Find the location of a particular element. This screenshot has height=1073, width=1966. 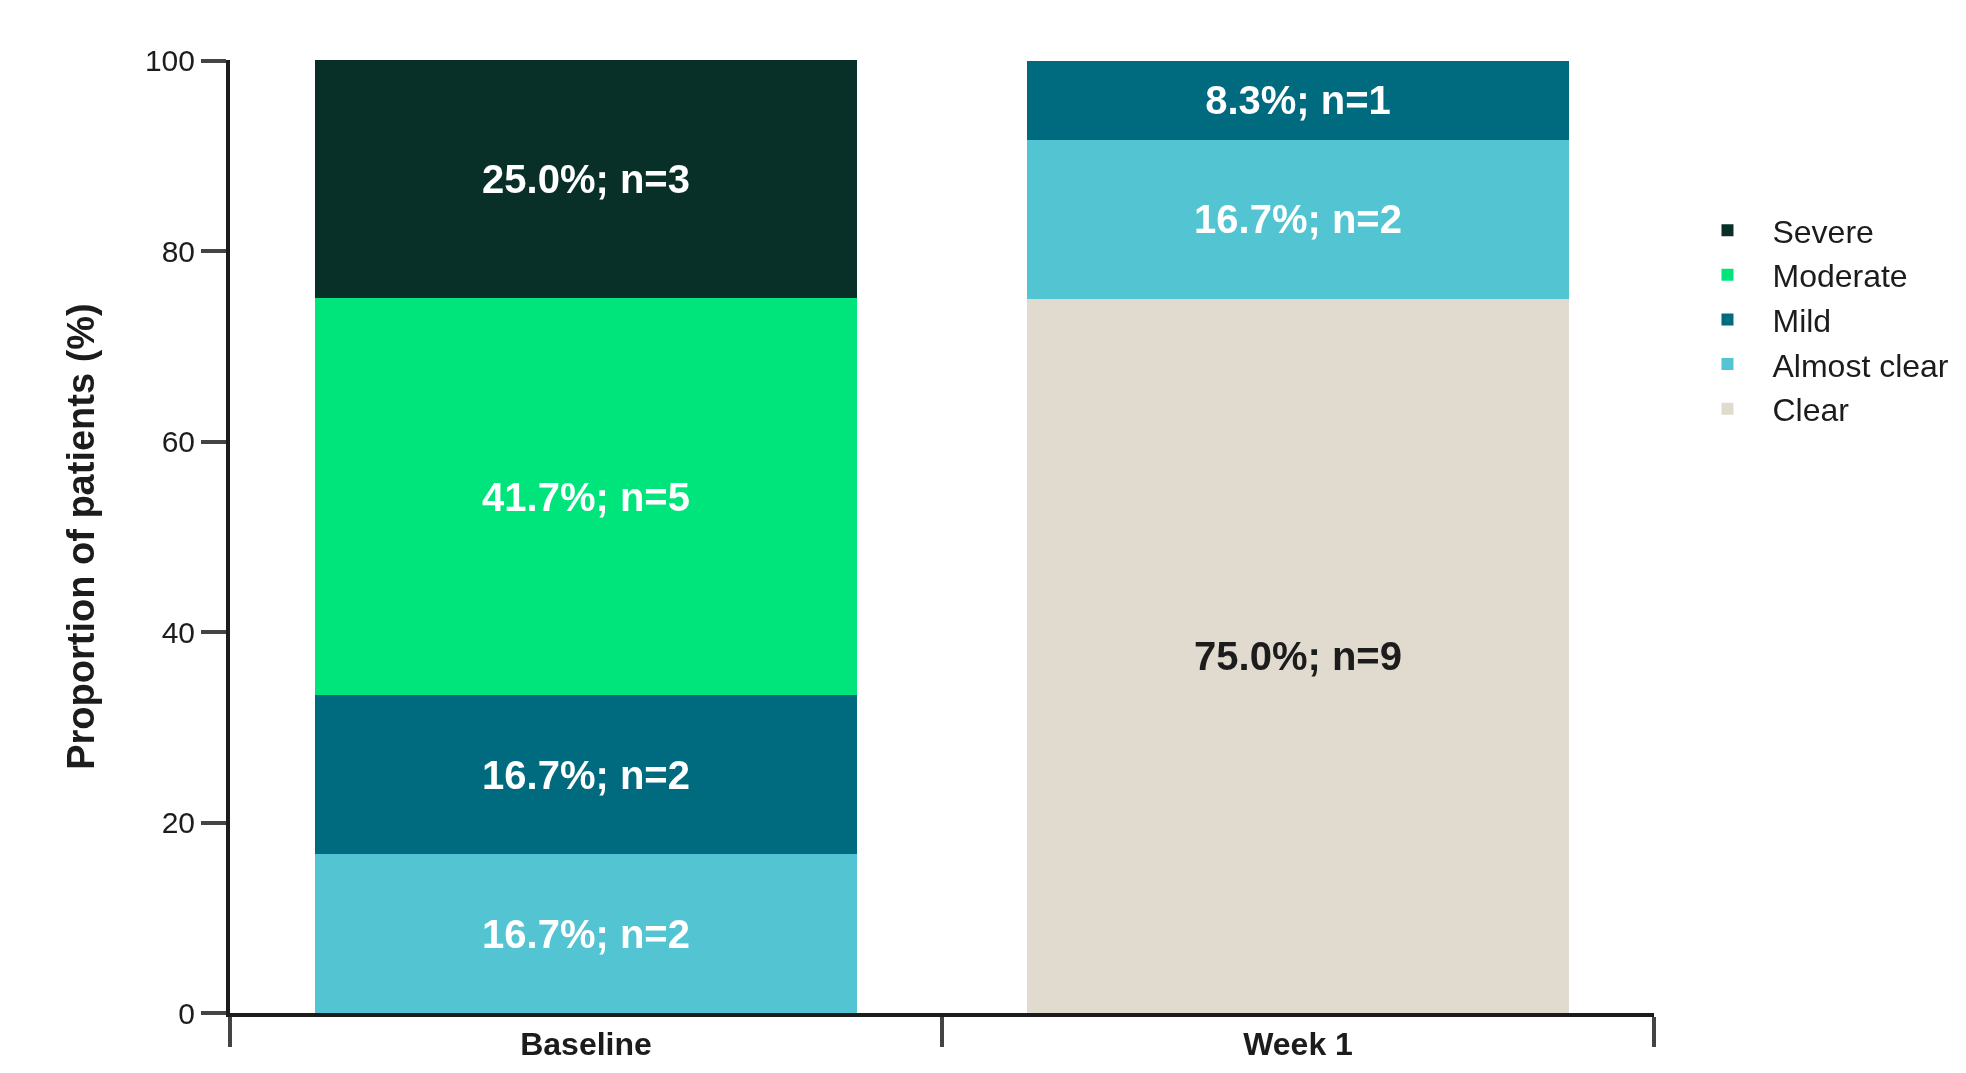

legend-label: Mild is located at coordinates (1802, 320).